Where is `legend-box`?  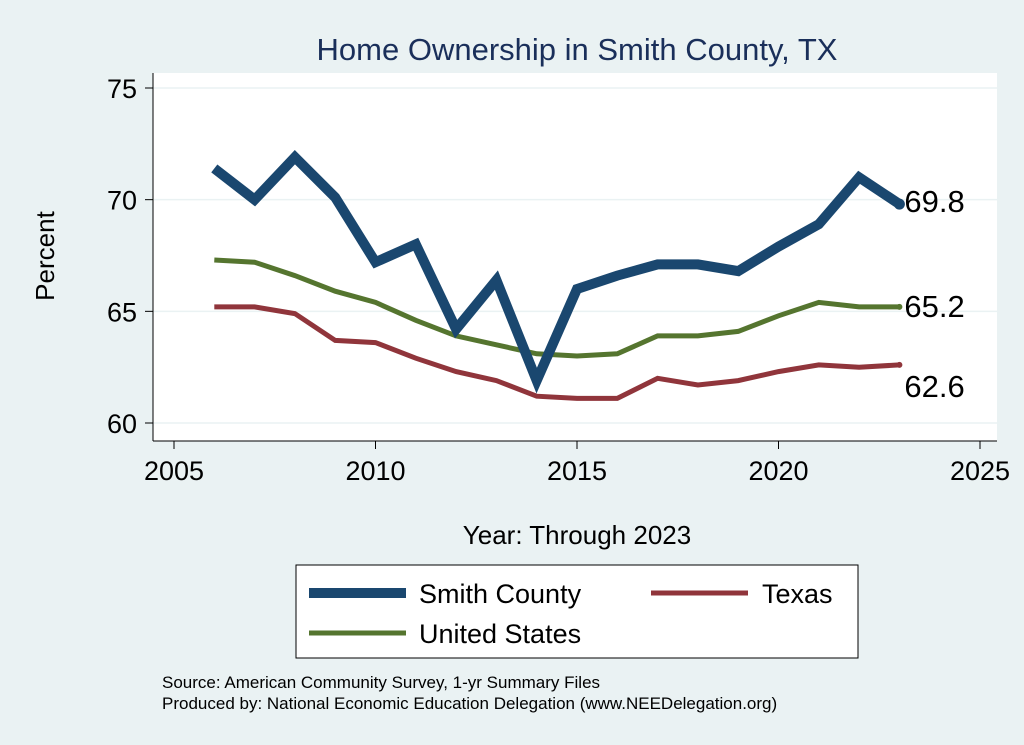 legend-box is located at coordinates (577, 611).